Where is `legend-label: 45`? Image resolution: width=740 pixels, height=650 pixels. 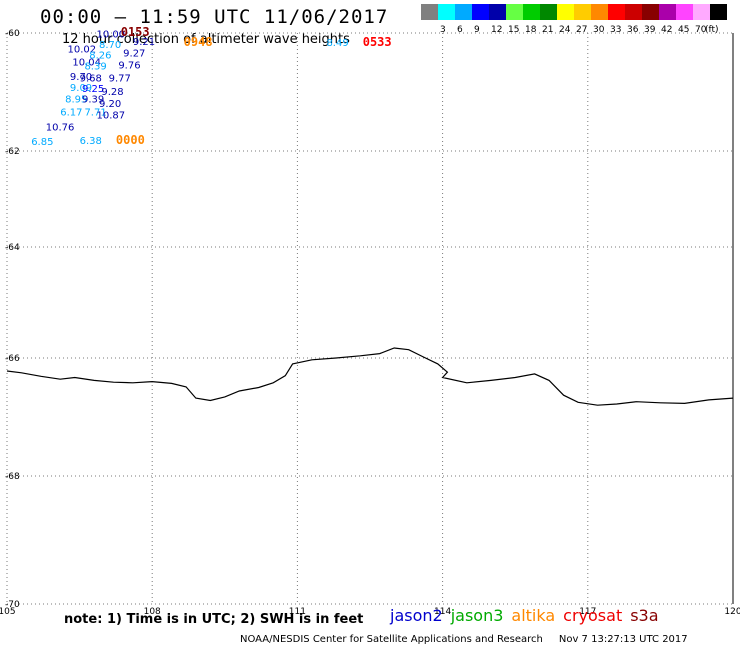 legend-label: 45 is located at coordinates (684, 30).